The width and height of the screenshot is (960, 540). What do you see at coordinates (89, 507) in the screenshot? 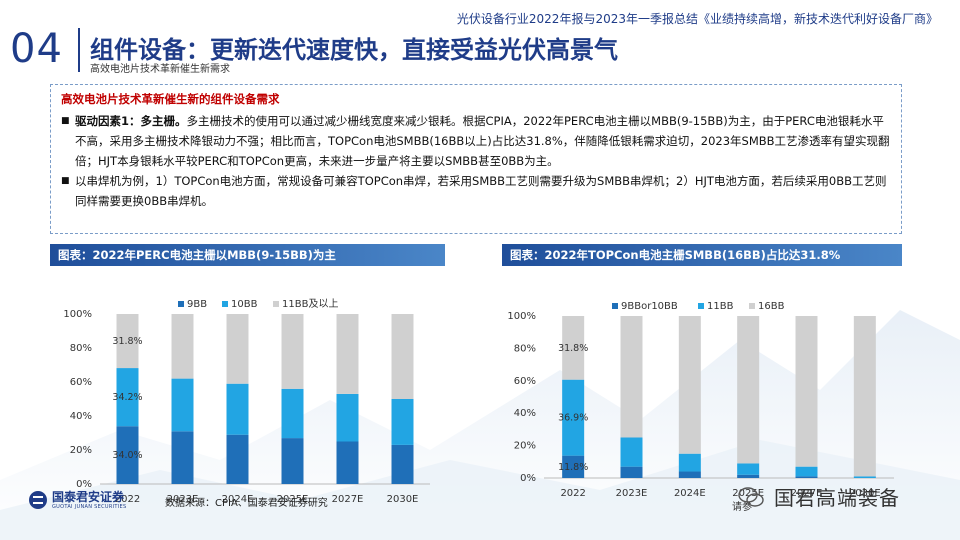
I see `logo-en: GUOTAI JUNAN SECURITIES` at bounding box center [89, 507].